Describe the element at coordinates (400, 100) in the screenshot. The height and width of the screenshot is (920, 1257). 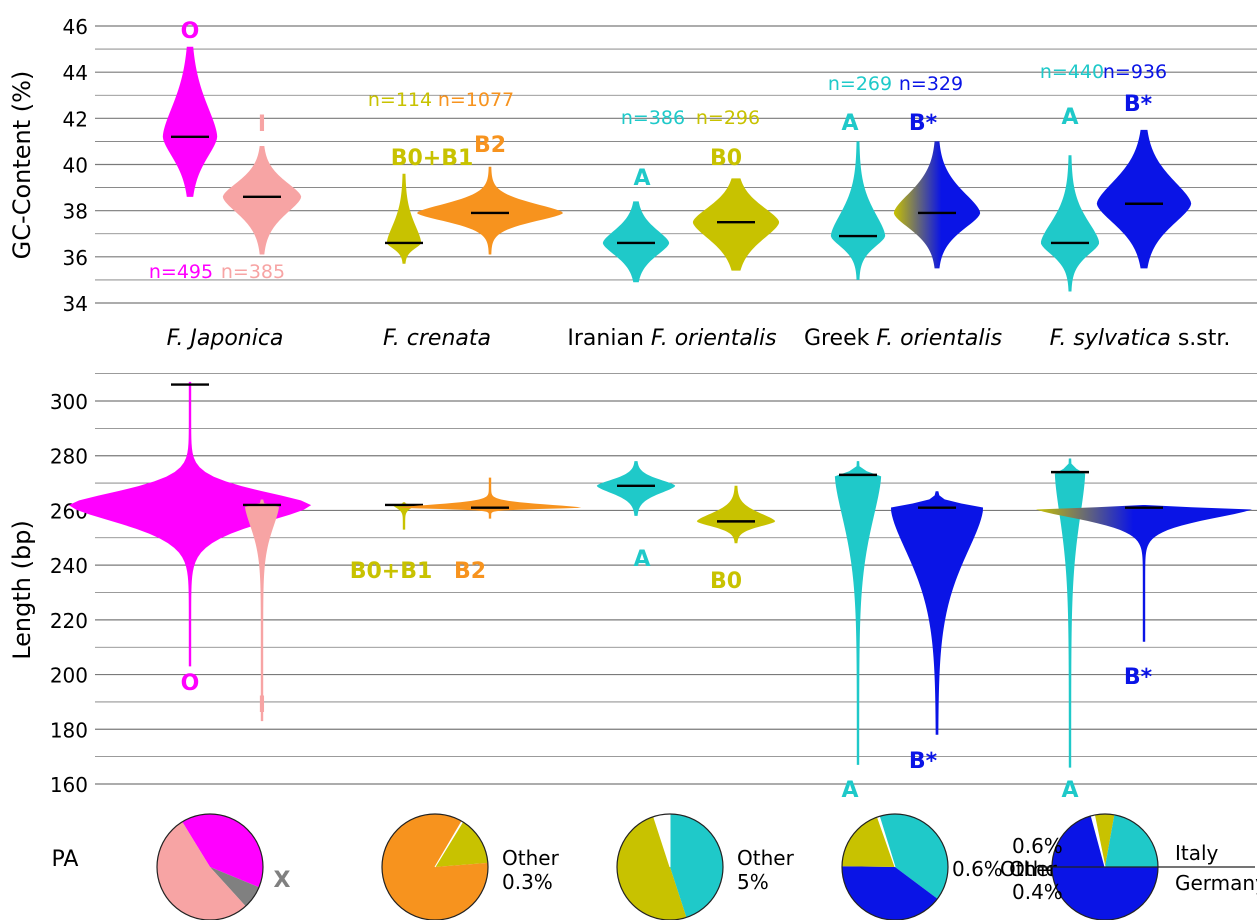
I see `sample-count: n=114` at that location.